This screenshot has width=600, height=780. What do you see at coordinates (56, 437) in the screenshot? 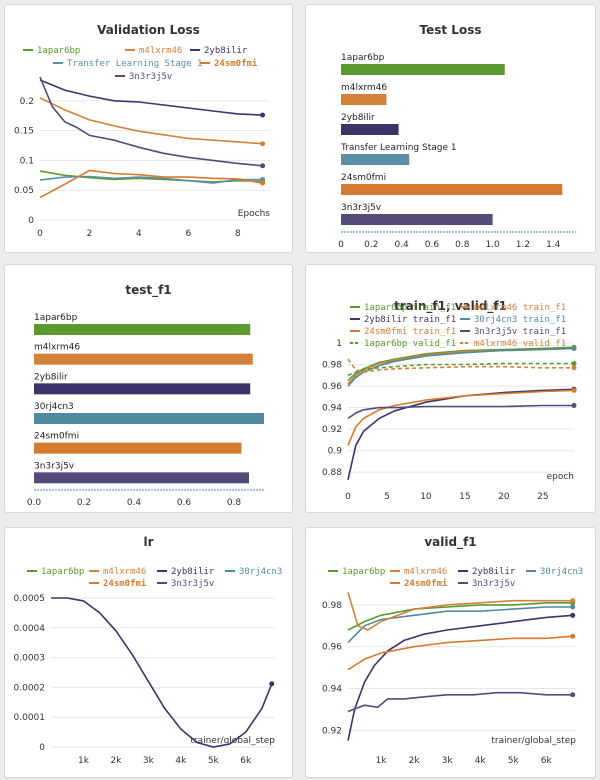
I see `bar-label-24sm0fmi: 24sm0fmi` at bounding box center [56, 437].